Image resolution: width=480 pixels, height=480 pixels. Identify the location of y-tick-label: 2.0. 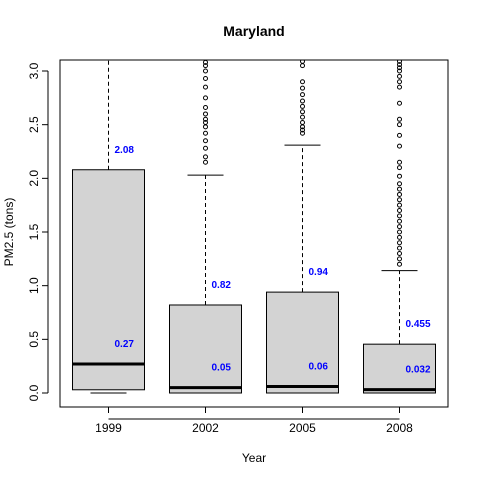
(34, 178).